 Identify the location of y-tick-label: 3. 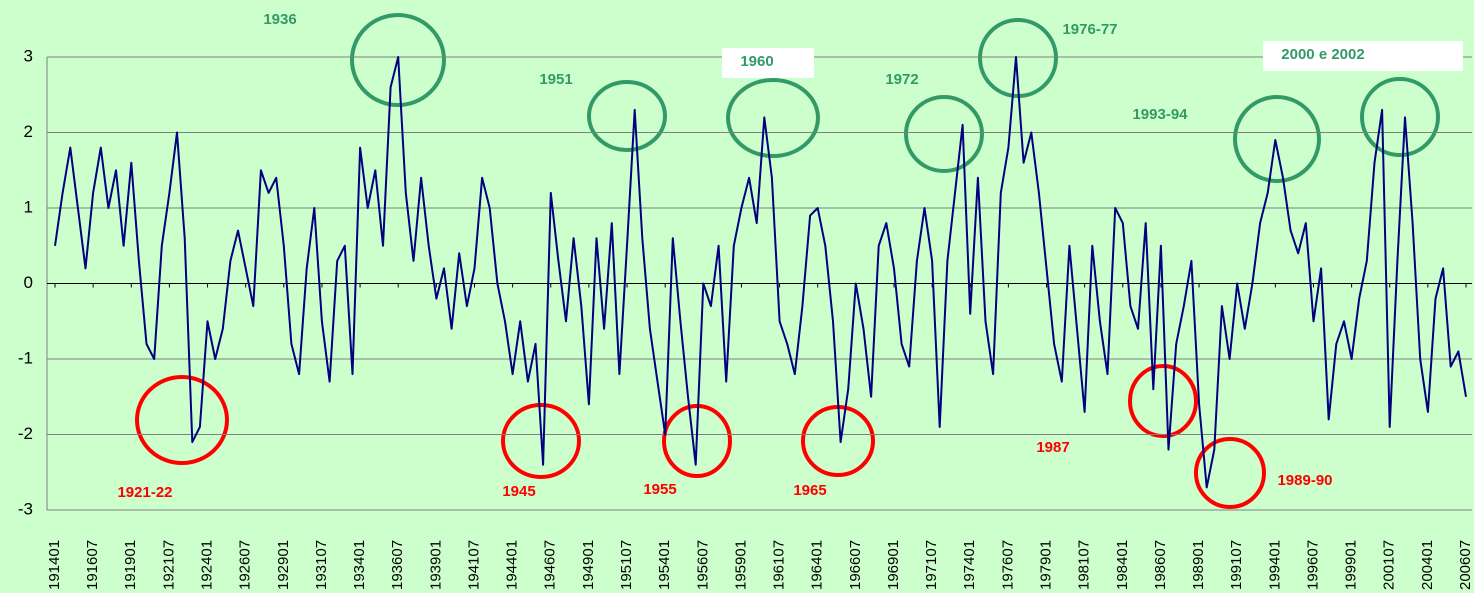
(28, 55).